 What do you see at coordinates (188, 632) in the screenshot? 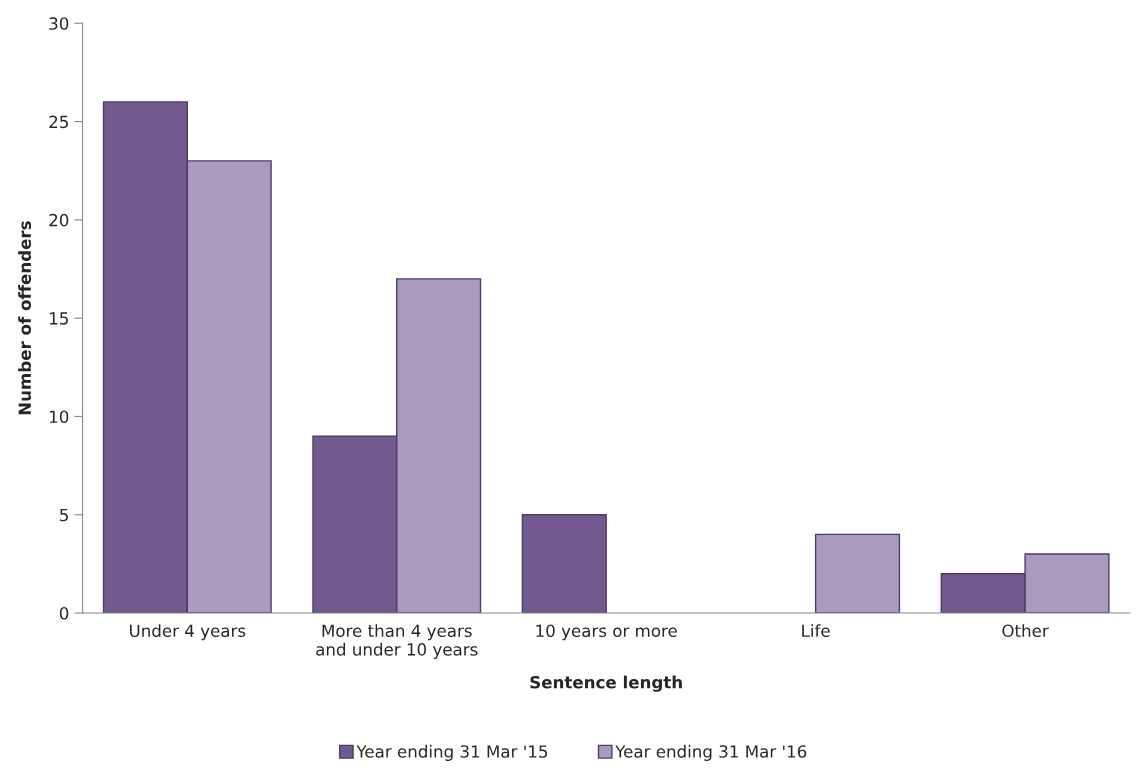
I see `x-tick-label: Under 4 years` at bounding box center [188, 632].